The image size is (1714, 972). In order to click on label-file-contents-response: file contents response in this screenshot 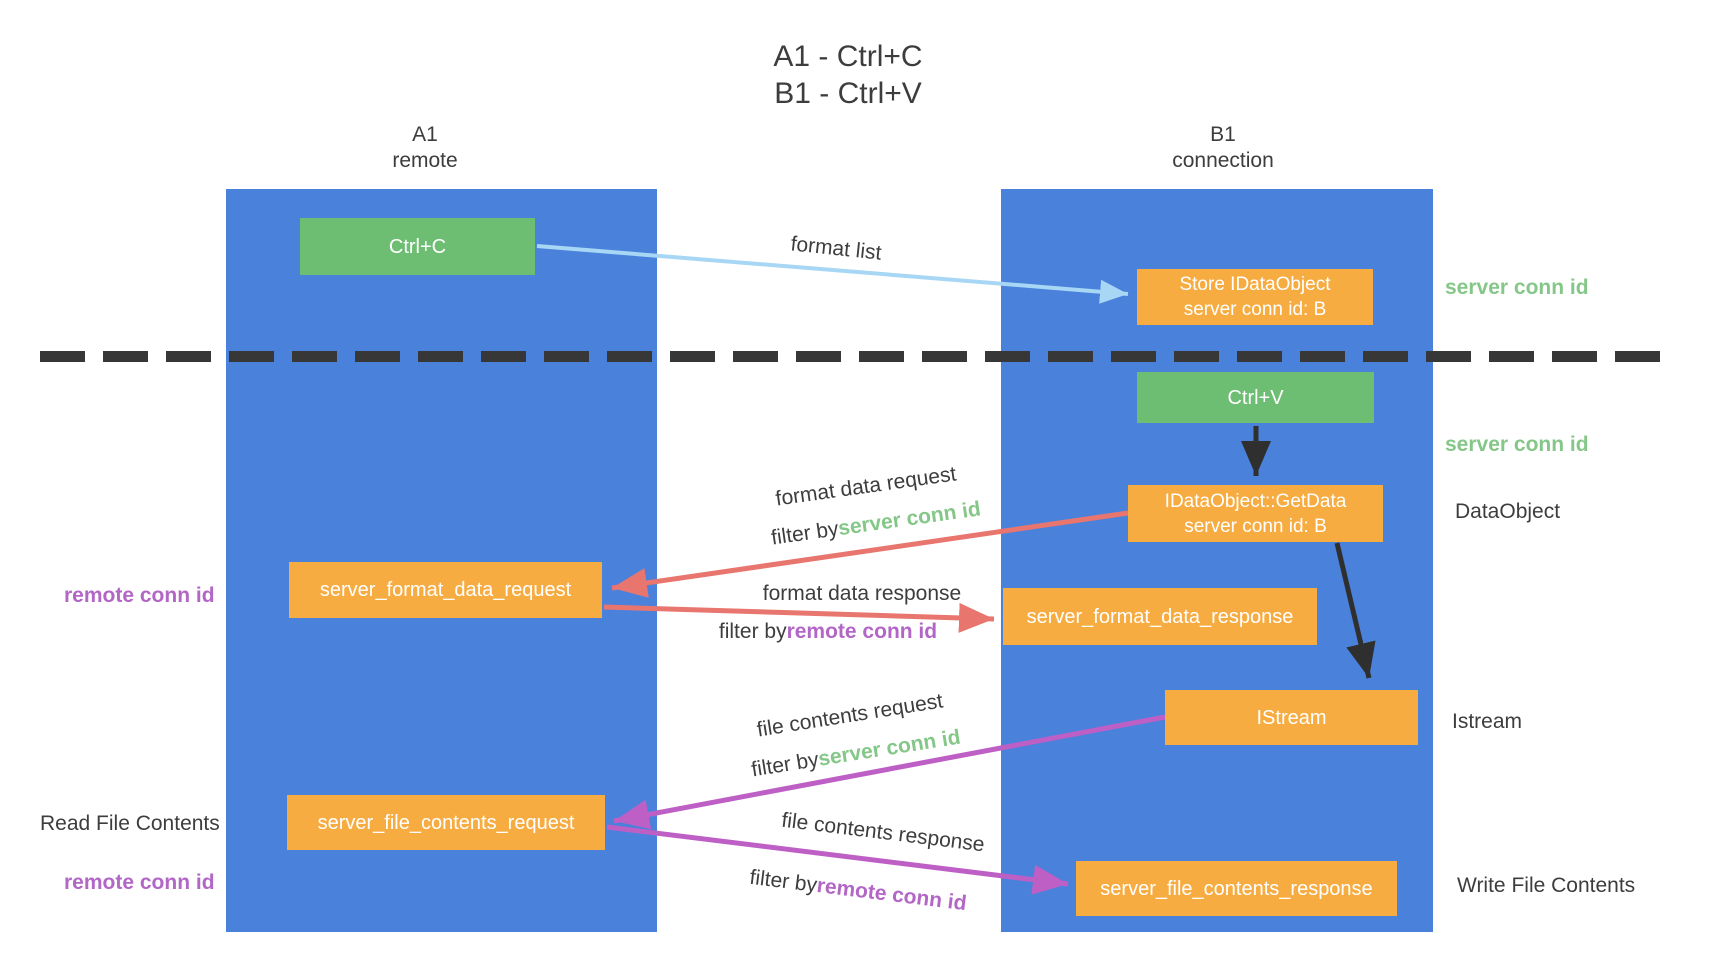, I will do `click(883, 832)`.